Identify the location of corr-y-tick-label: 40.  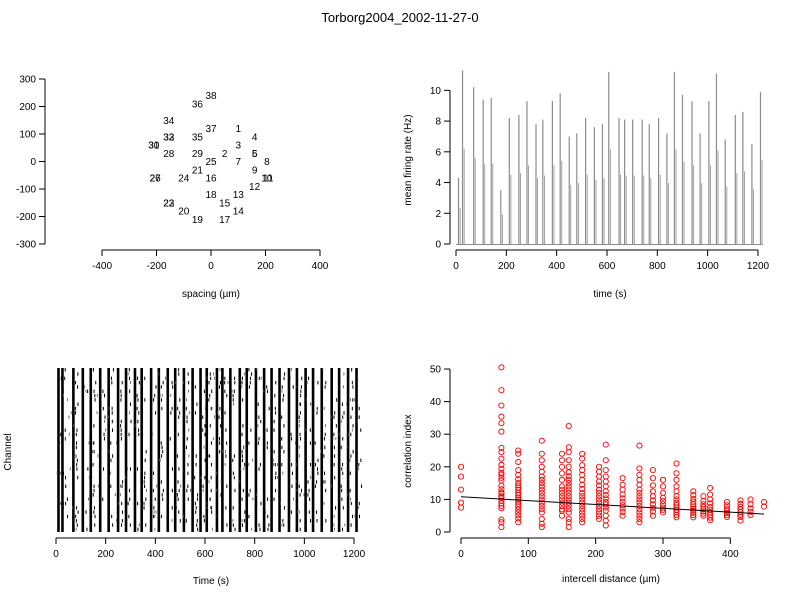
(436, 402).